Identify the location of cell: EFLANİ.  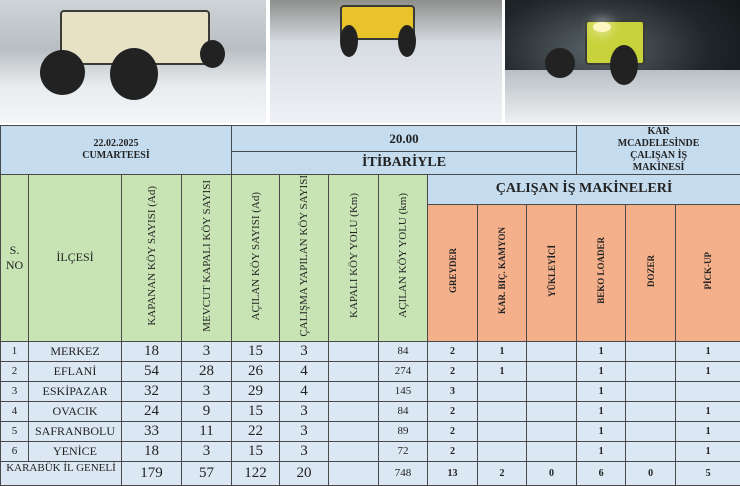
(75, 371).